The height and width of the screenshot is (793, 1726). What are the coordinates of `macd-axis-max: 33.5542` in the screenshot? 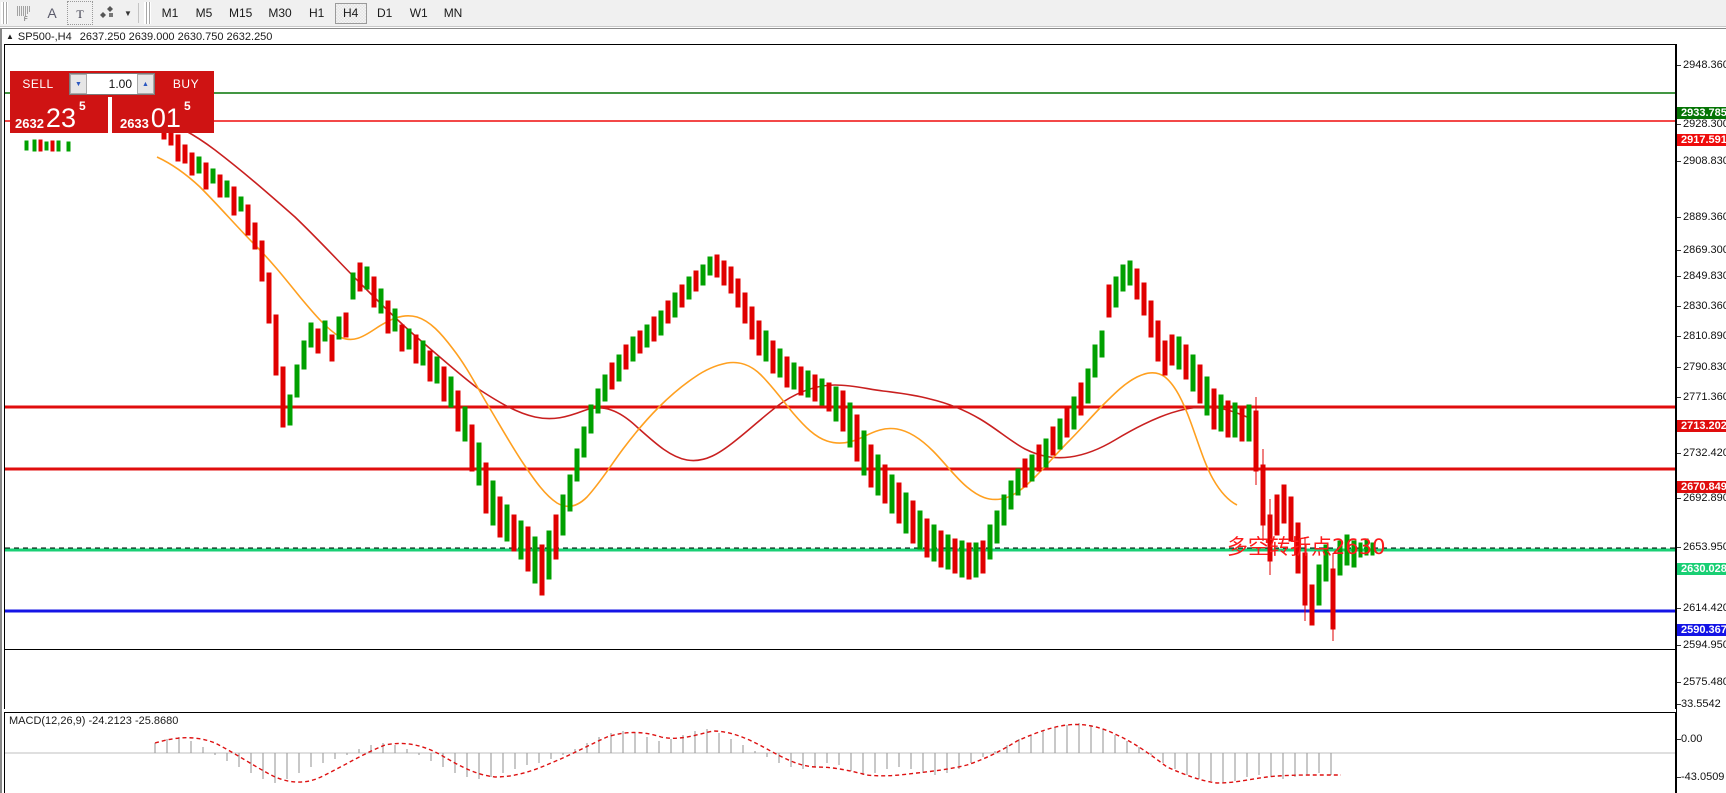 It's located at (1699, 704).